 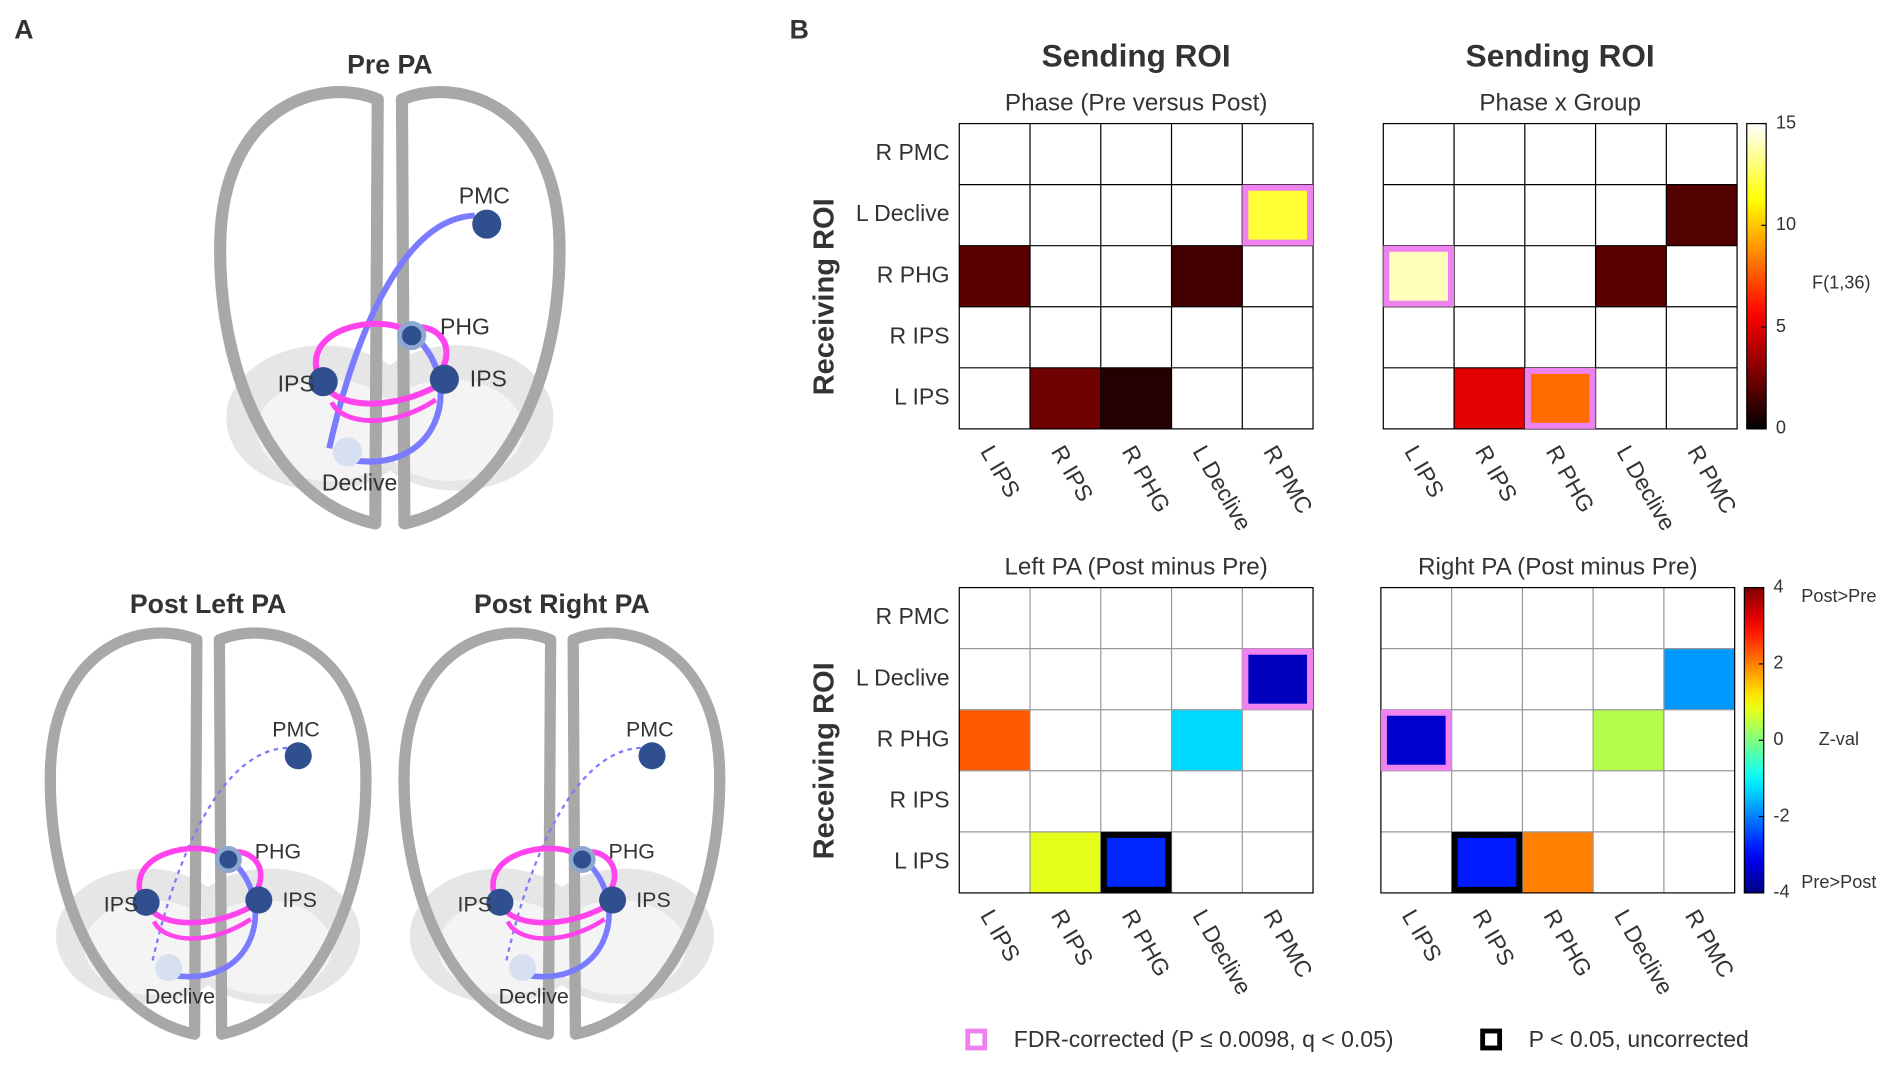 I want to click on colorbar-label: Z-val, so click(x=1839, y=739).